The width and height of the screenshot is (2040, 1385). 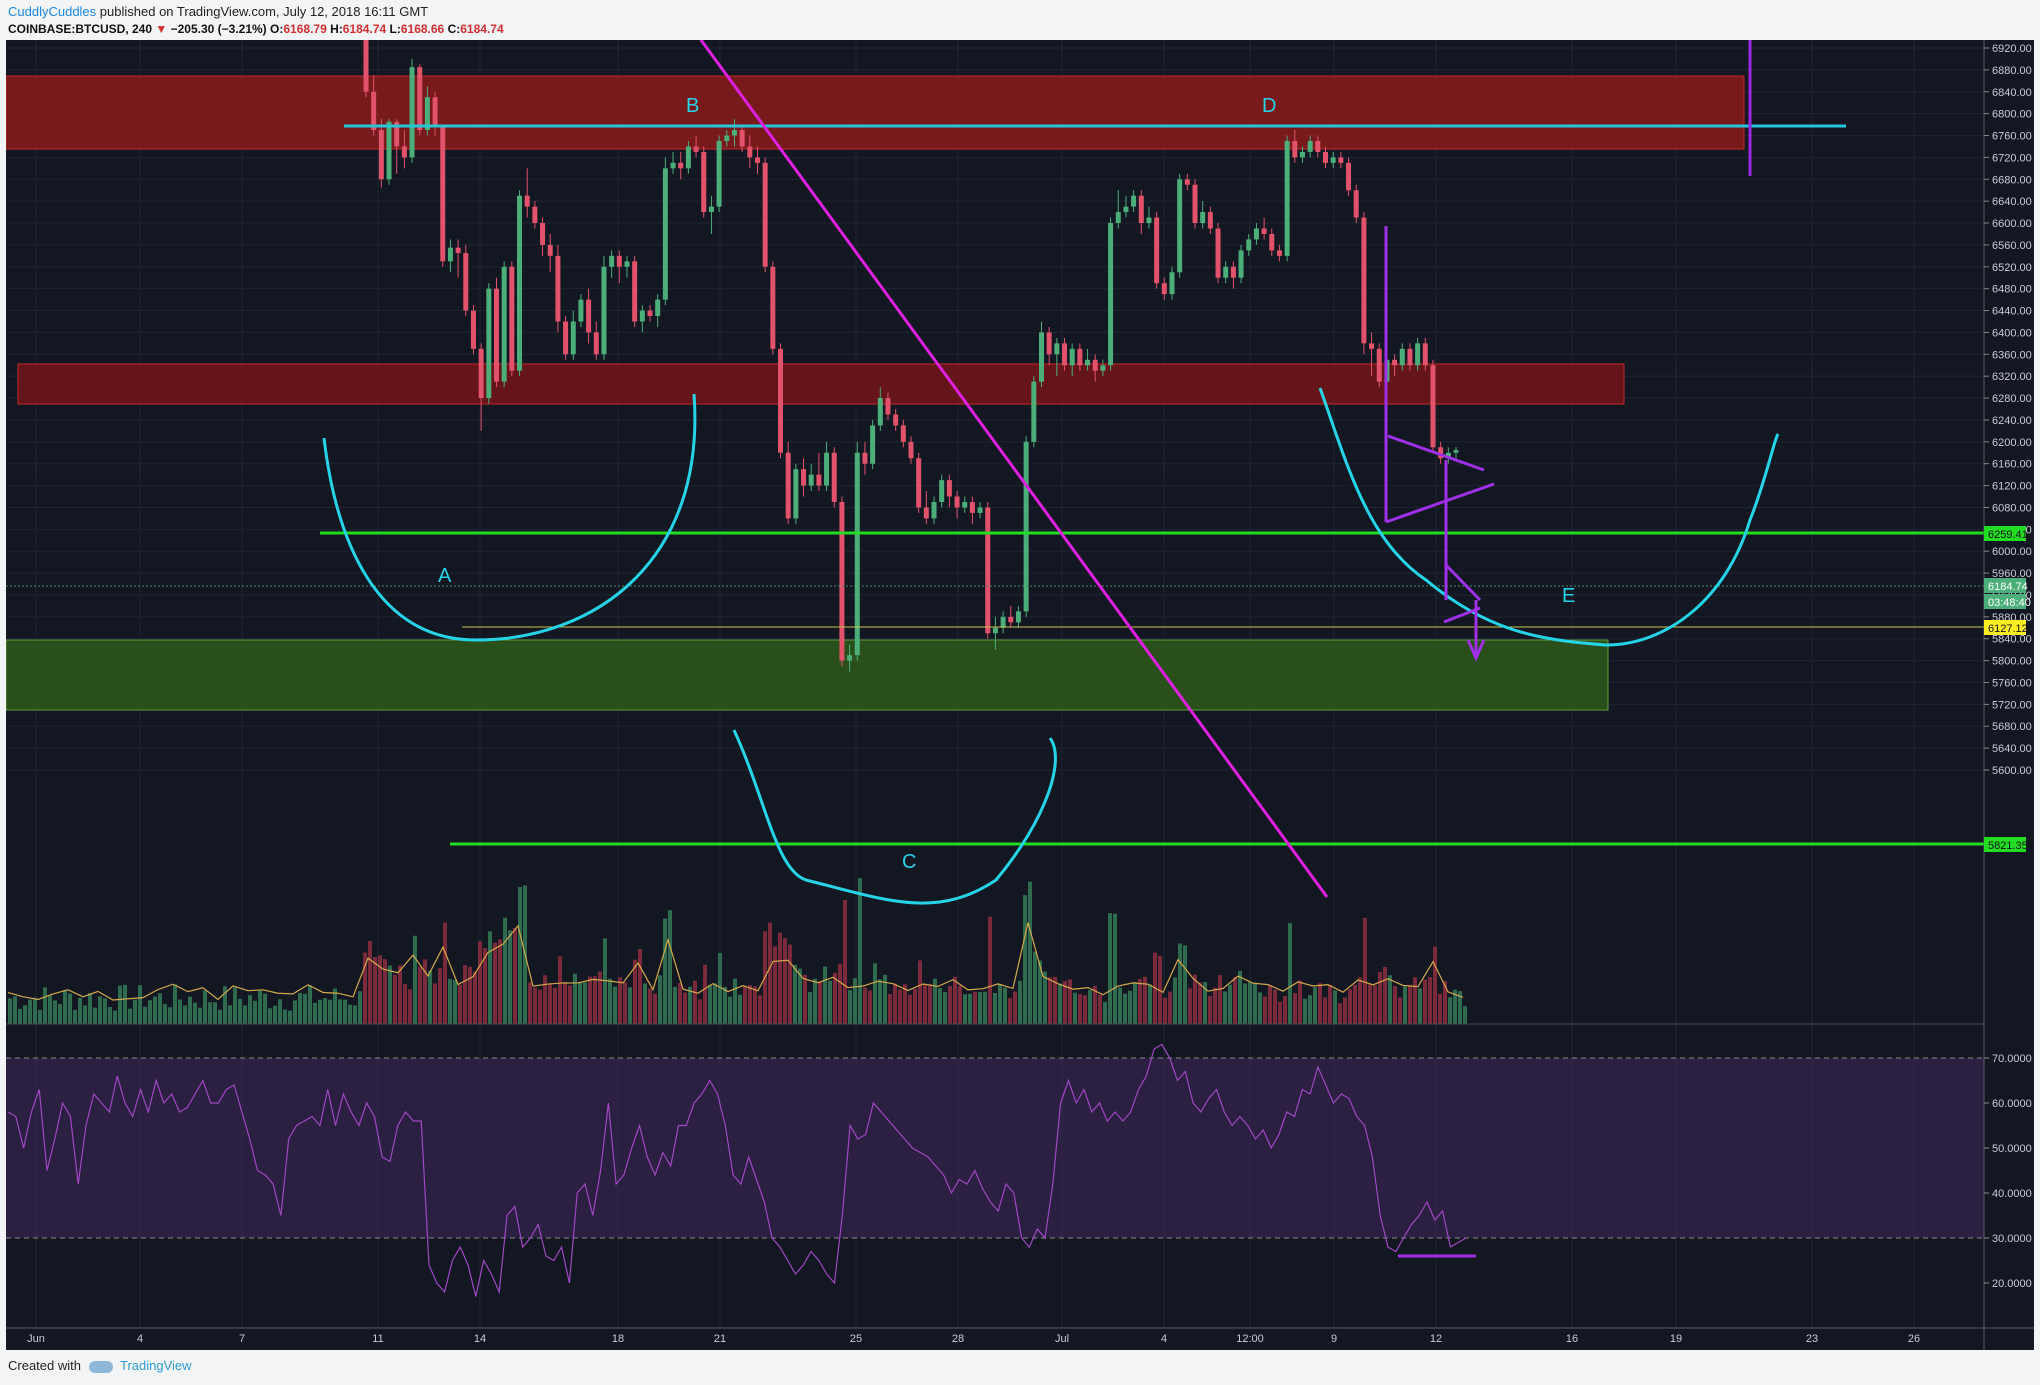 What do you see at coordinates (156, 1365) in the screenshot?
I see `tradingview-link: TradingView` at bounding box center [156, 1365].